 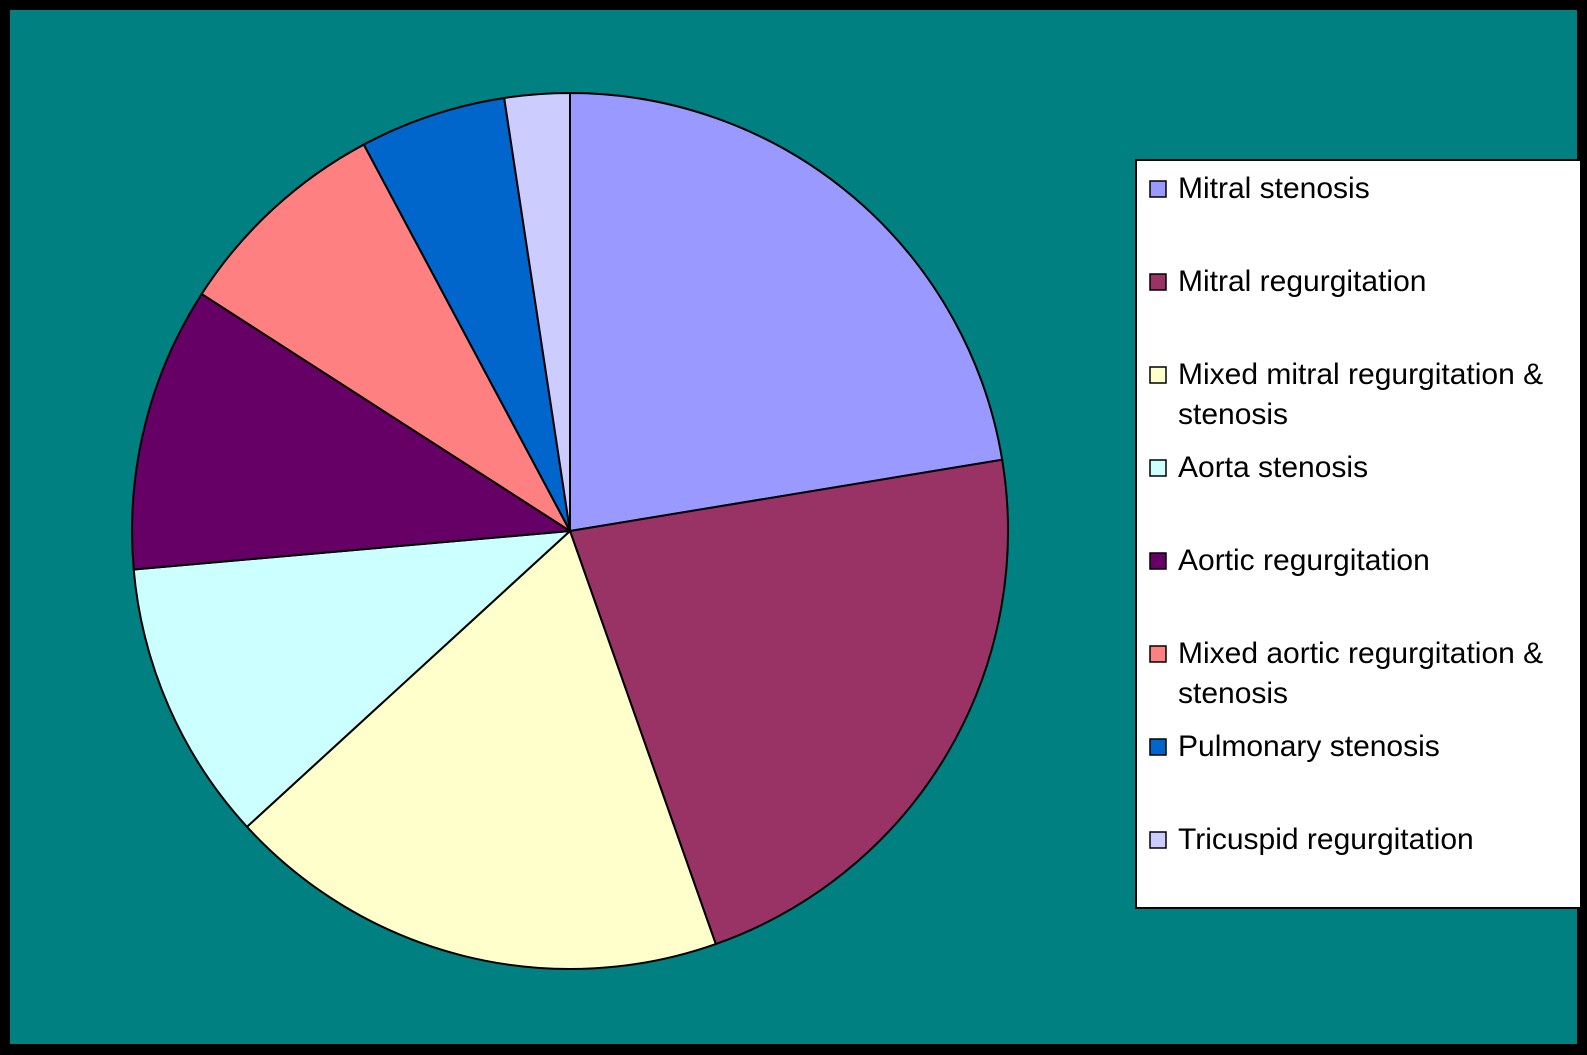 What do you see at coordinates (1326, 839) in the screenshot?
I see `legend-label: Tricuspid regurgitation` at bounding box center [1326, 839].